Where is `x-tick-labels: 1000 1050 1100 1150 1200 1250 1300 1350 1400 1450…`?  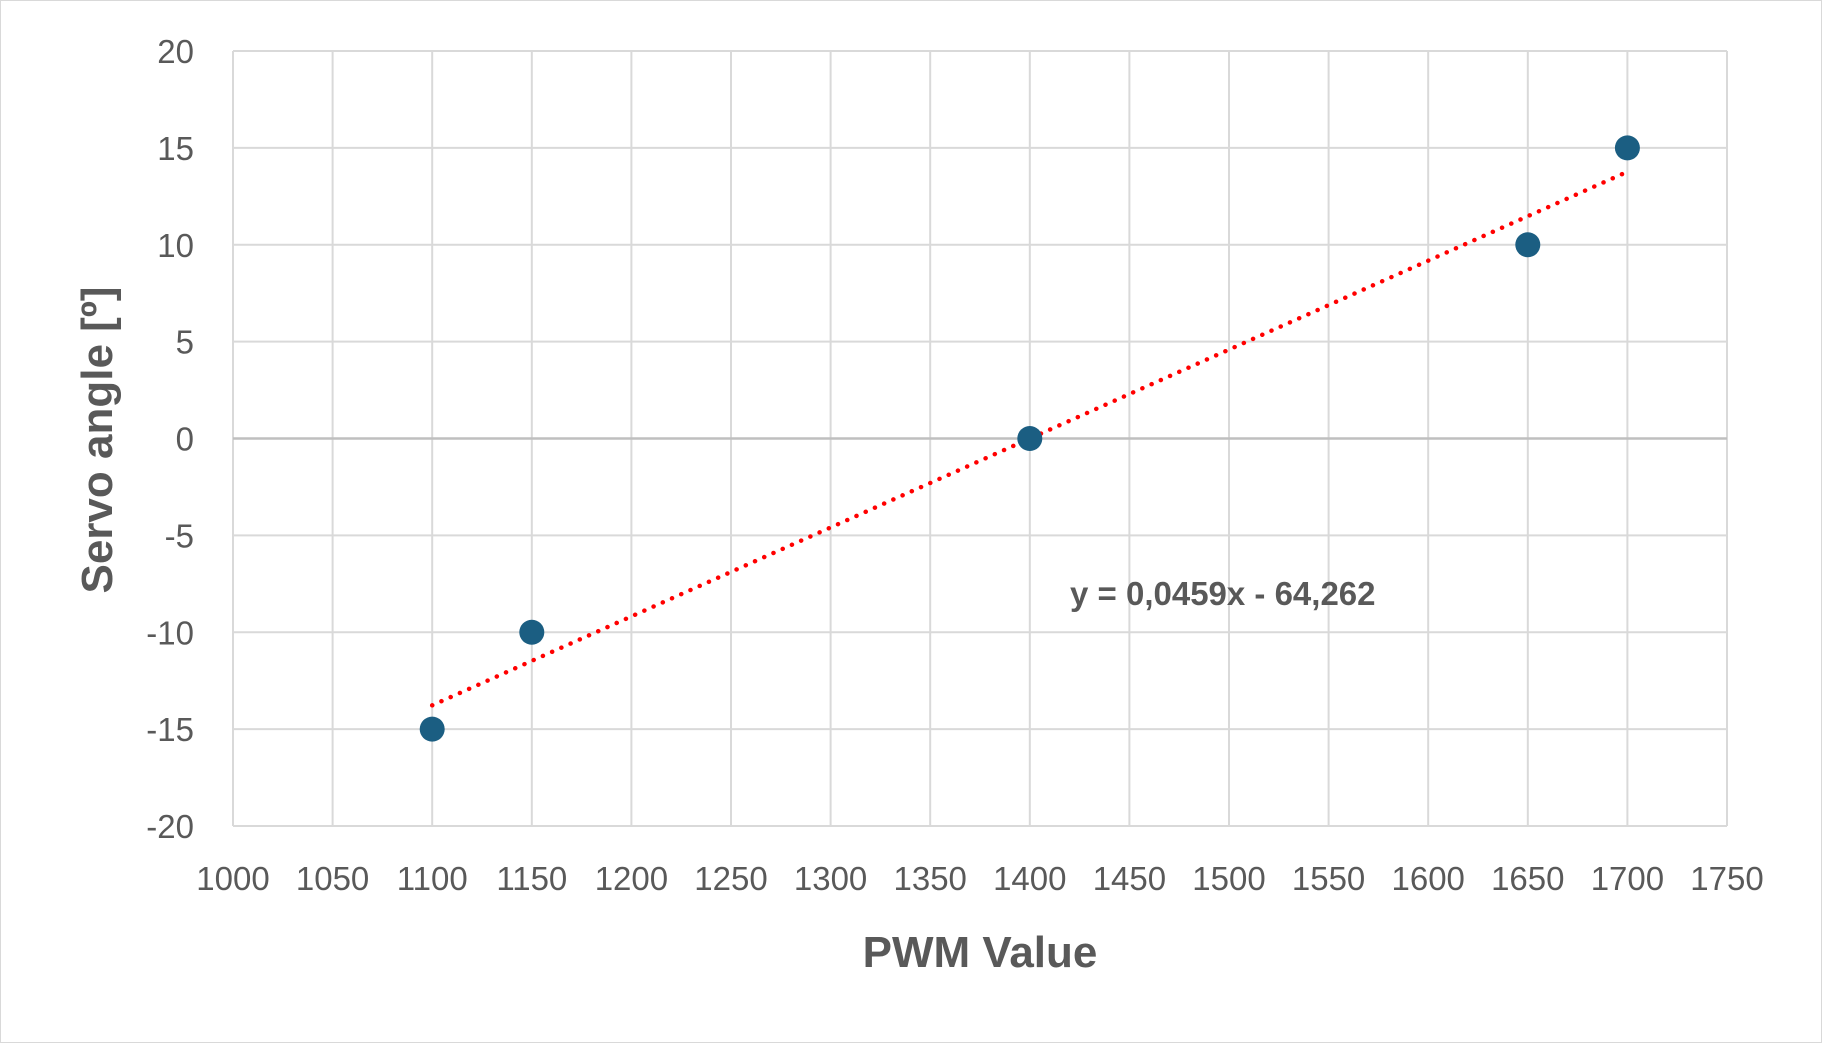
x-tick-labels: 1000 1050 1100 1150 1200 1250 1300 1350 1400 1450… is located at coordinates (979, 878).